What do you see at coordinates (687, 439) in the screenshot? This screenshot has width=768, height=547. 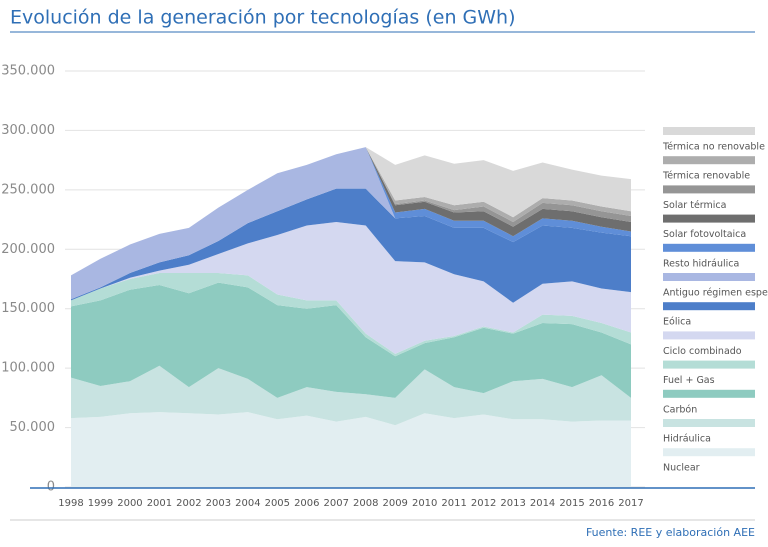 I see `legend-label: Hidráulica` at bounding box center [687, 439].